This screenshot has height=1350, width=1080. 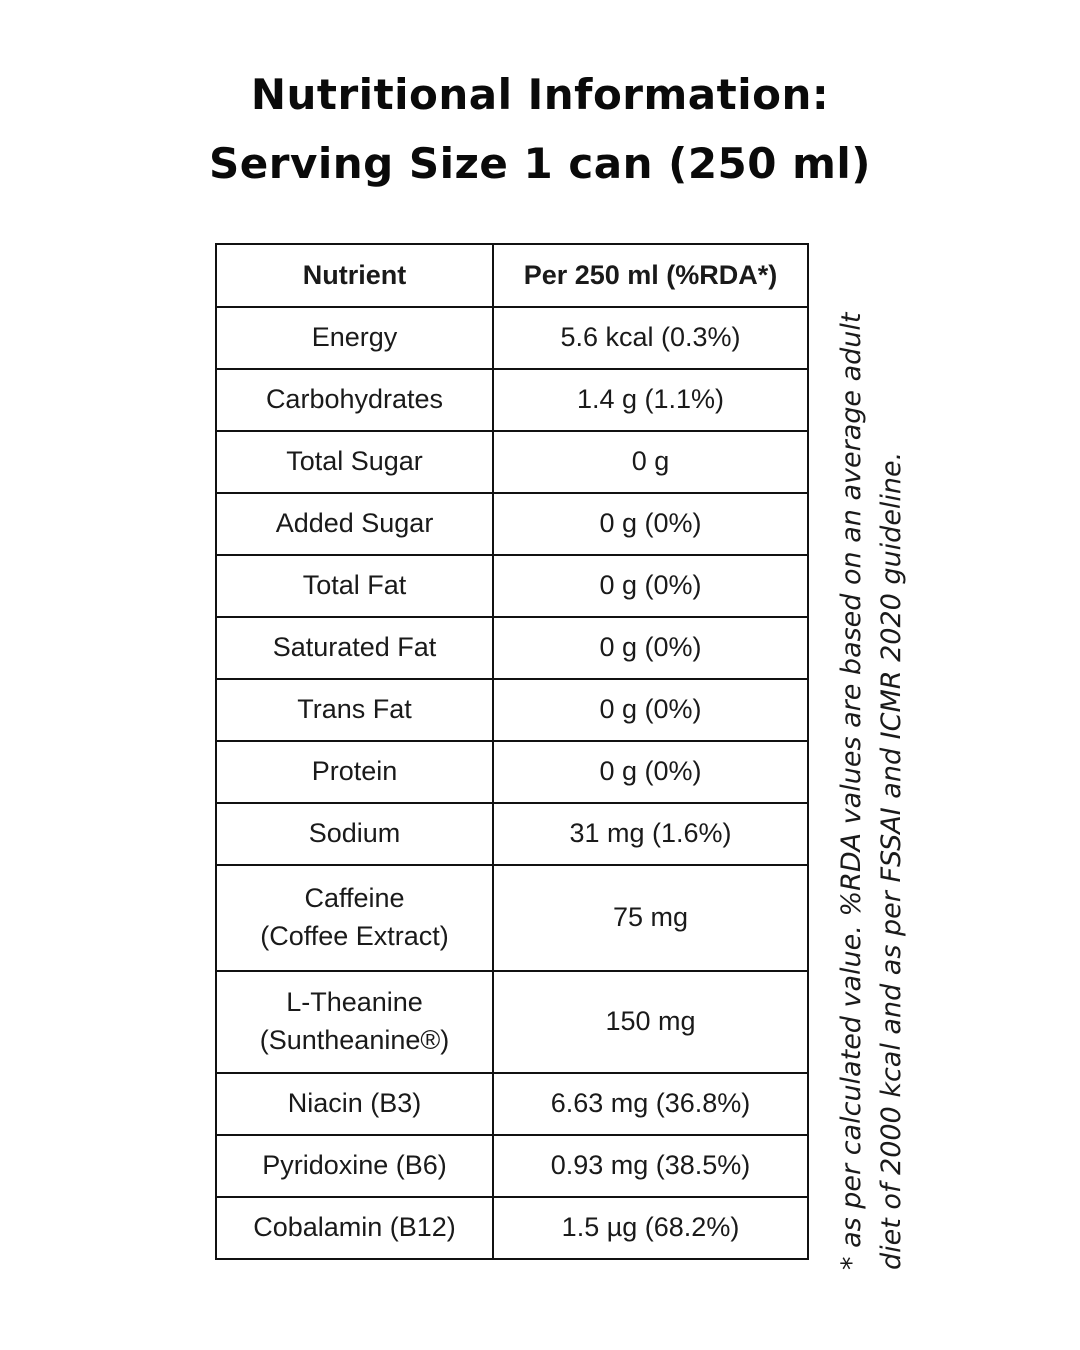 What do you see at coordinates (354, 710) in the screenshot?
I see `nutrient-name: Trans Fat` at bounding box center [354, 710].